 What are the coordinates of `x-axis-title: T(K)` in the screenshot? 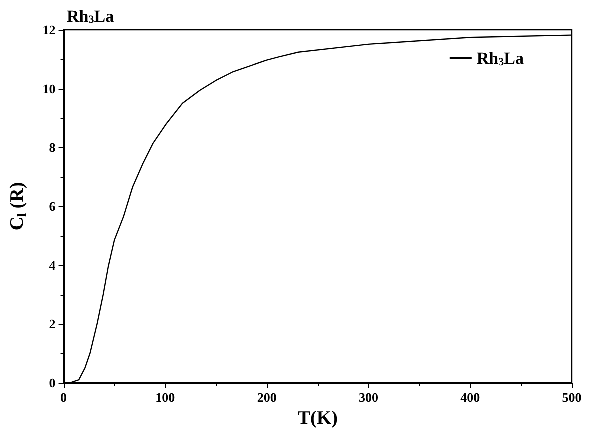 It's located at (318, 418).